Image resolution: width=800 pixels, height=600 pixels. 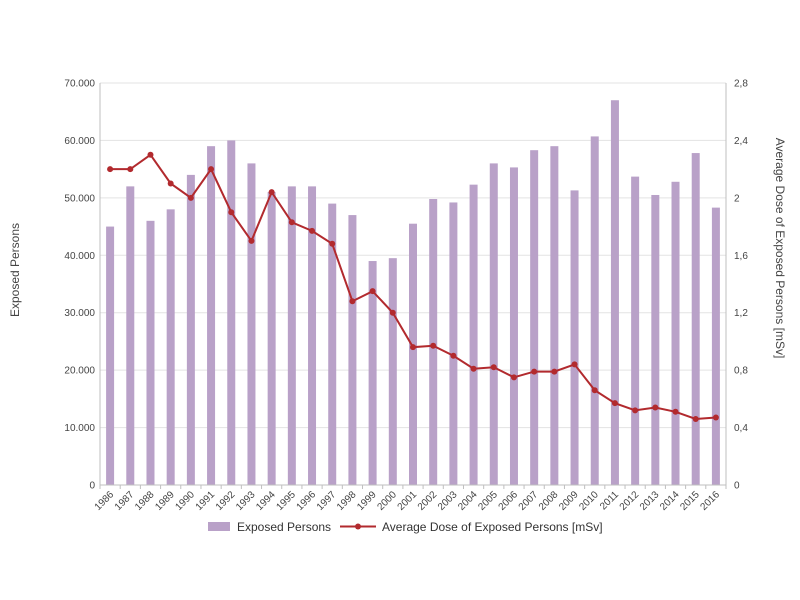 I want to click on x-tick-label: 1997, so click(x=327, y=501).